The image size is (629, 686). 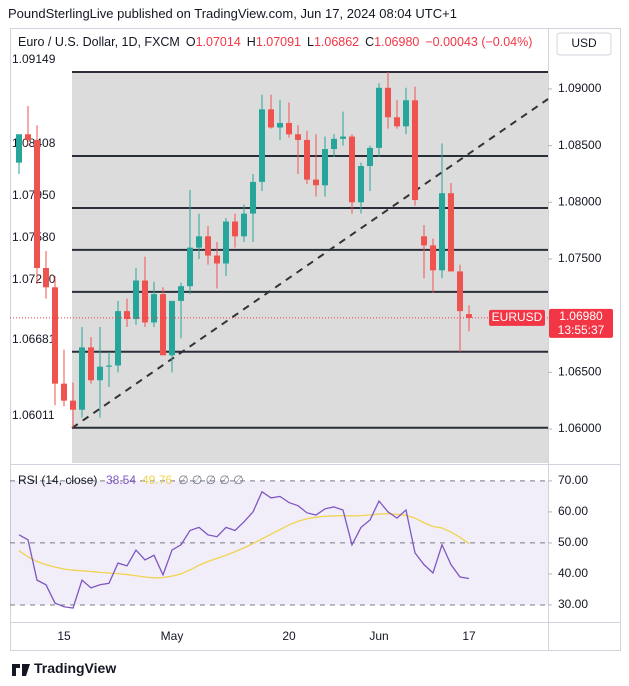 What do you see at coordinates (573, 604) in the screenshot?
I see `y-tick-label: 30.00` at bounding box center [573, 604].